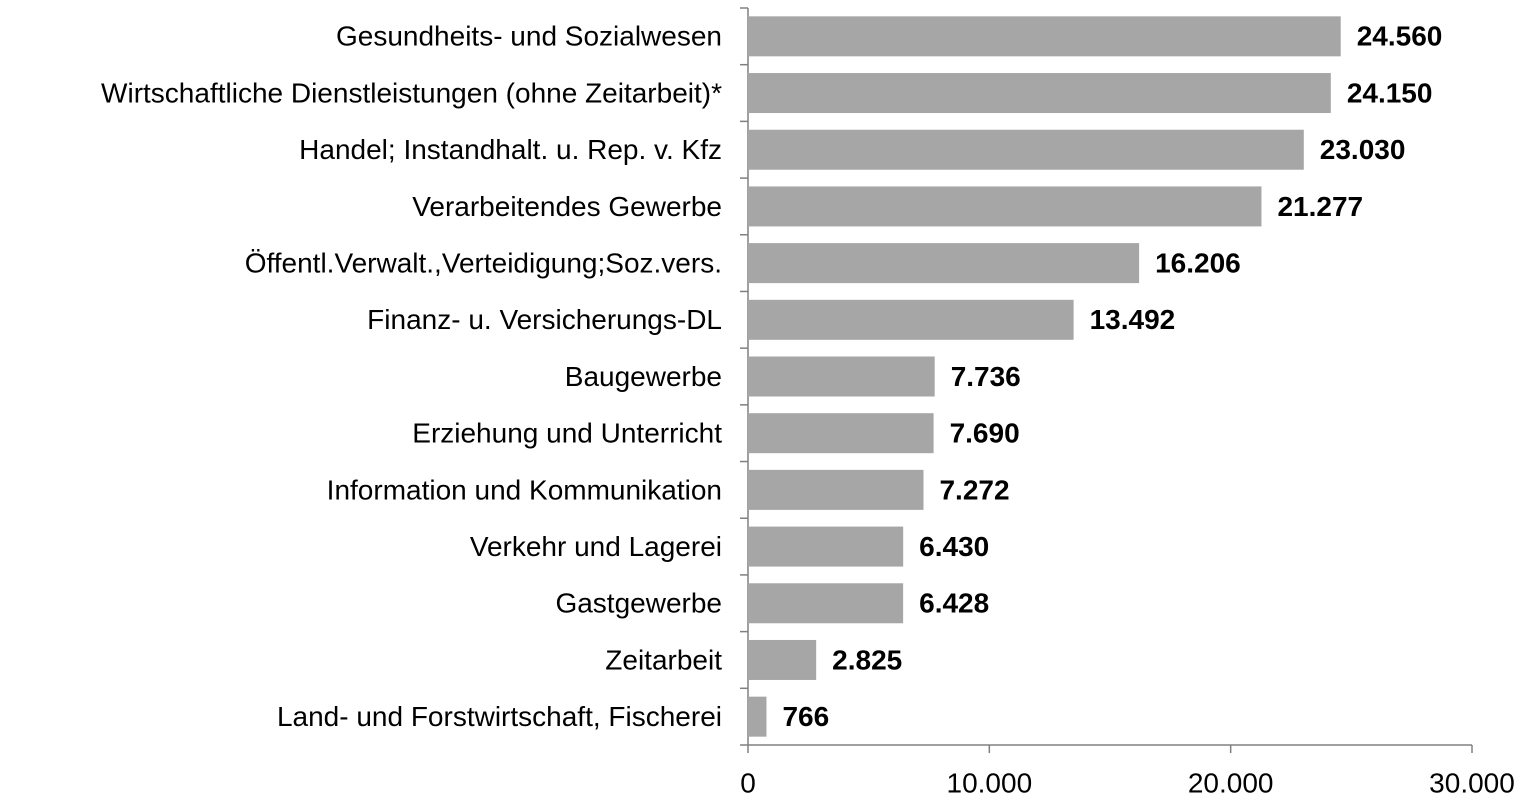 The height and width of the screenshot is (805, 1526). What do you see at coordinates (954, 603) in the screenshot?
I see `value-label: 6.428` at bounding box center [954, 603].